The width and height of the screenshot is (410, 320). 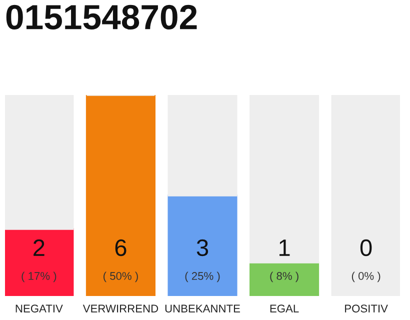 What do you see at coordinates (366, 260) in the screenshot?
I see `data-label: 0 ( 0% )` at bounding box center [366, 260].